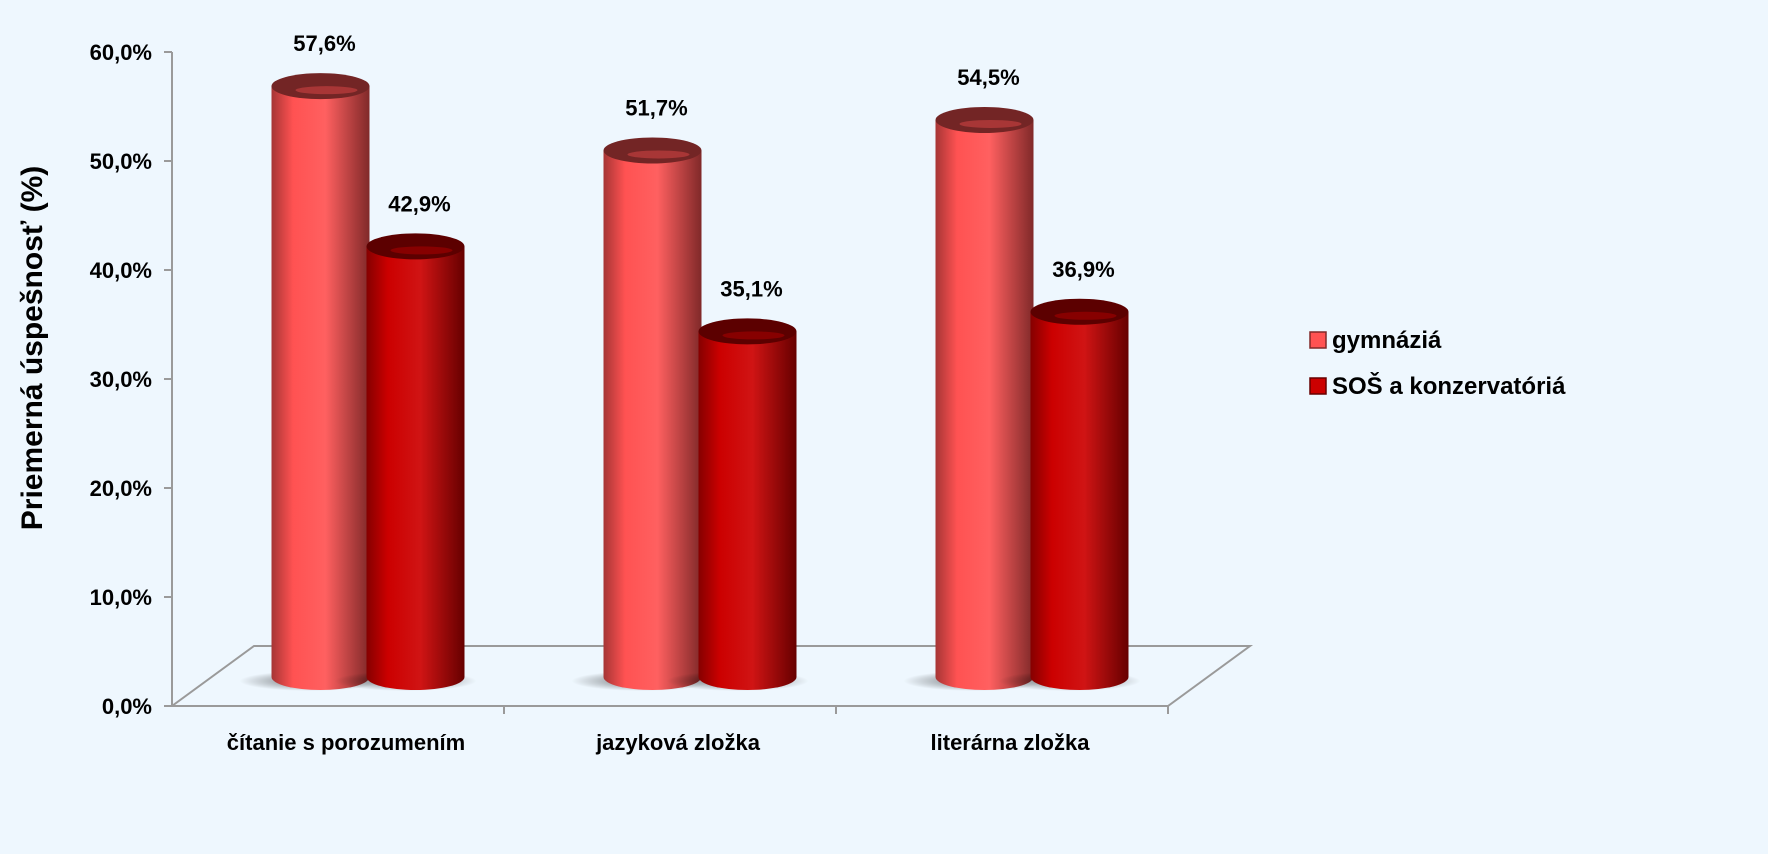 This screenshot has height=854, width=1768. I want to click on y-tick-label: 60,0%, so click(121, 52).